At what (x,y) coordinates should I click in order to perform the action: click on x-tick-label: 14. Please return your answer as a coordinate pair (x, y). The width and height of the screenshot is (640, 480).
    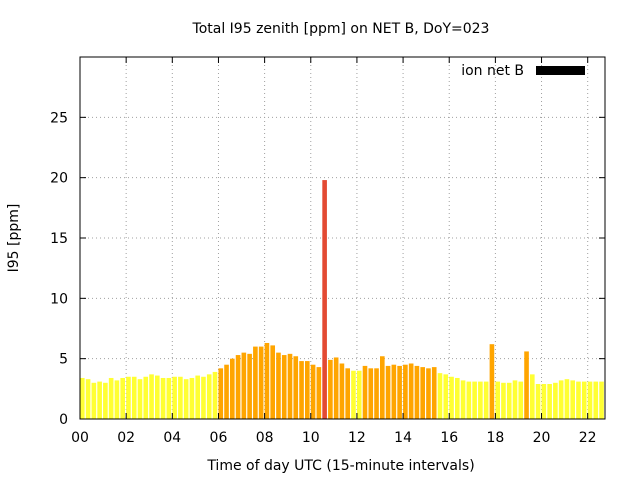
    Looking at the image, I should click on (403, 438).